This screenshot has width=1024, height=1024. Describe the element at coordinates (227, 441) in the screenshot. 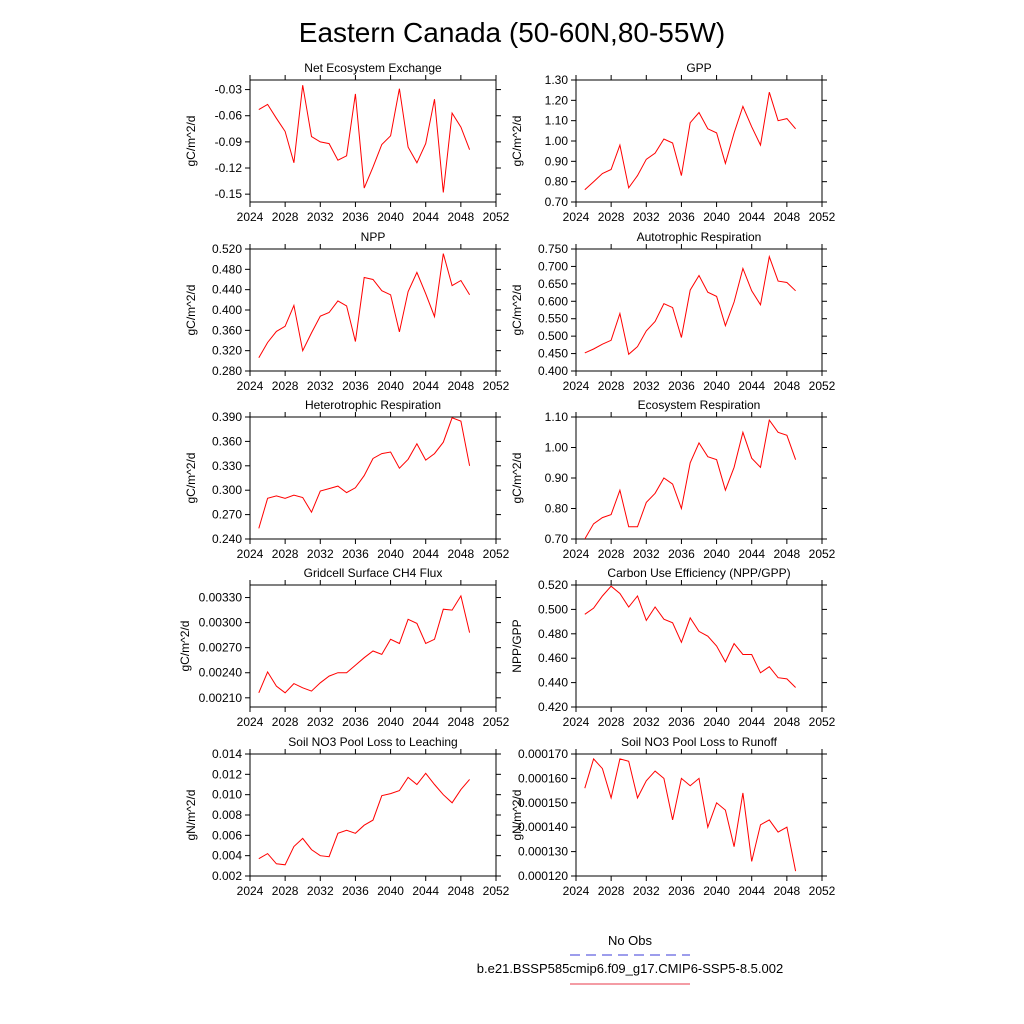

I see `y-tick-label: 0.360` at that location.